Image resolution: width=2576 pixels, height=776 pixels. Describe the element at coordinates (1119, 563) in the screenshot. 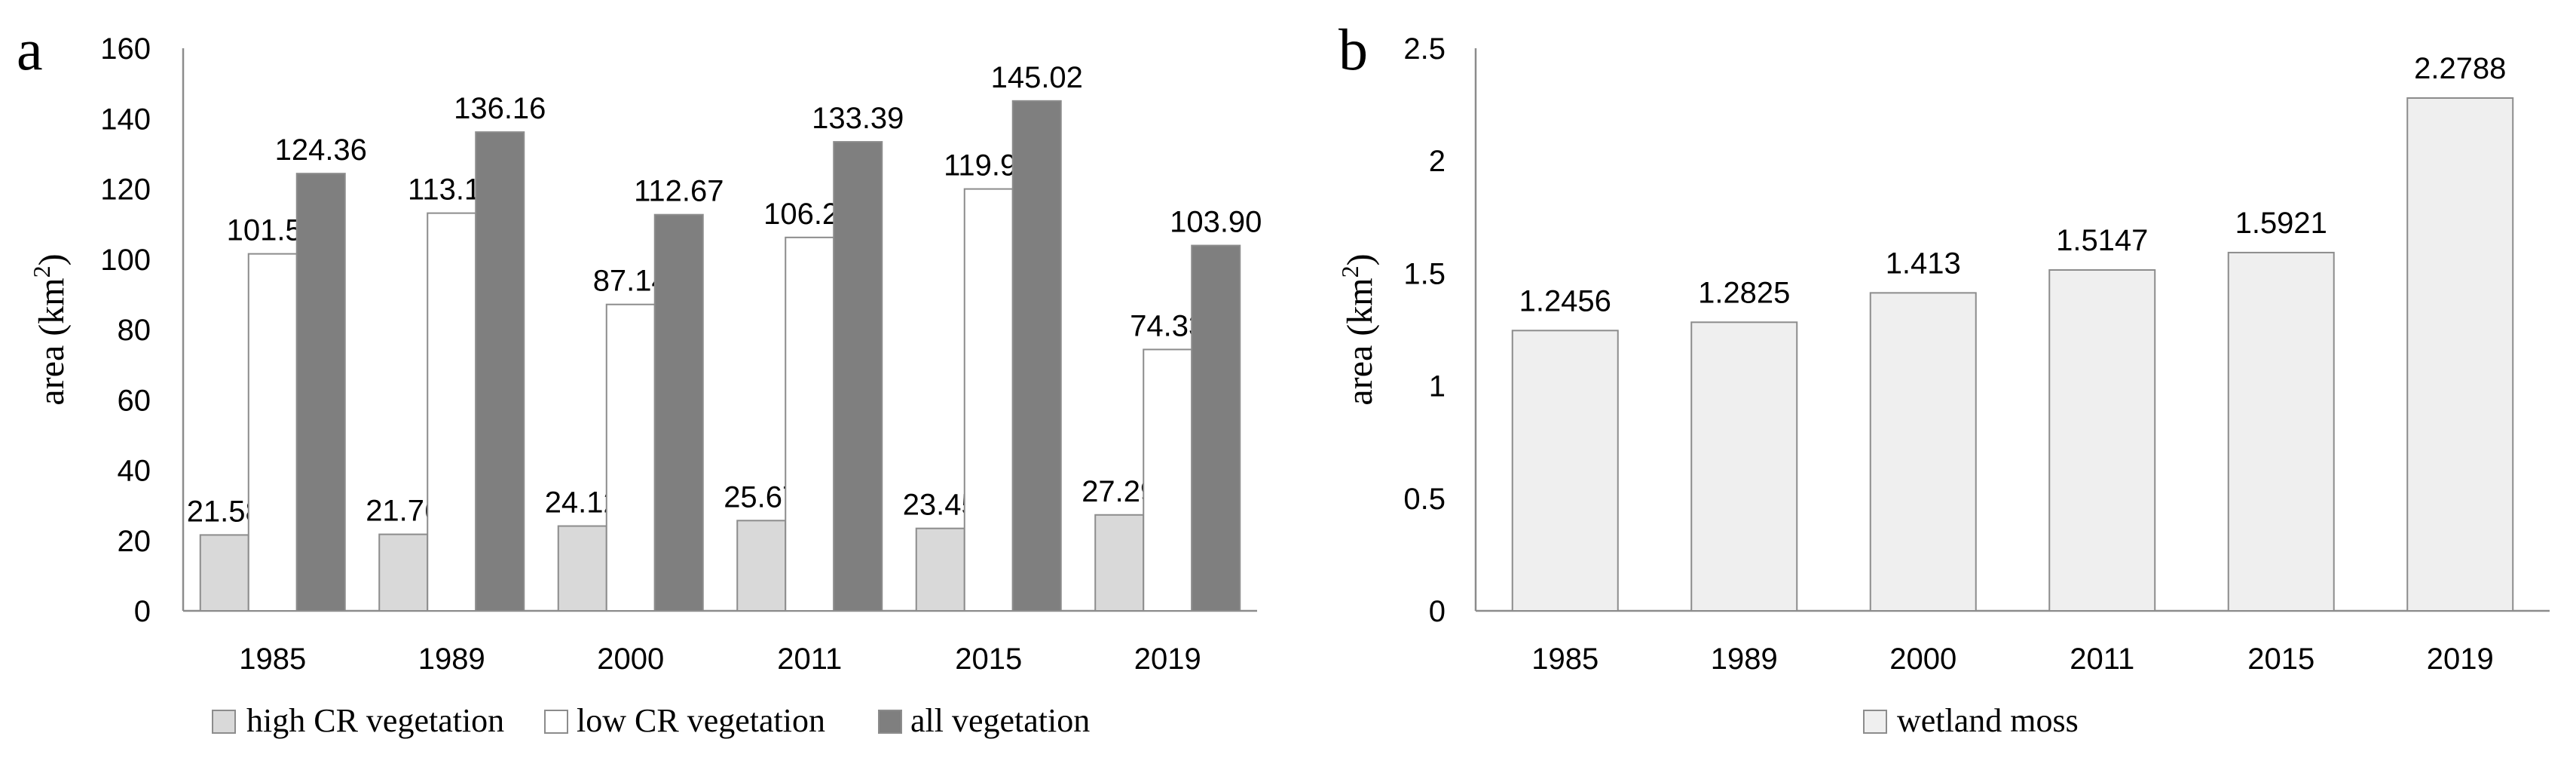

I see `bar-high-cr-vegetation-2019` at that location.